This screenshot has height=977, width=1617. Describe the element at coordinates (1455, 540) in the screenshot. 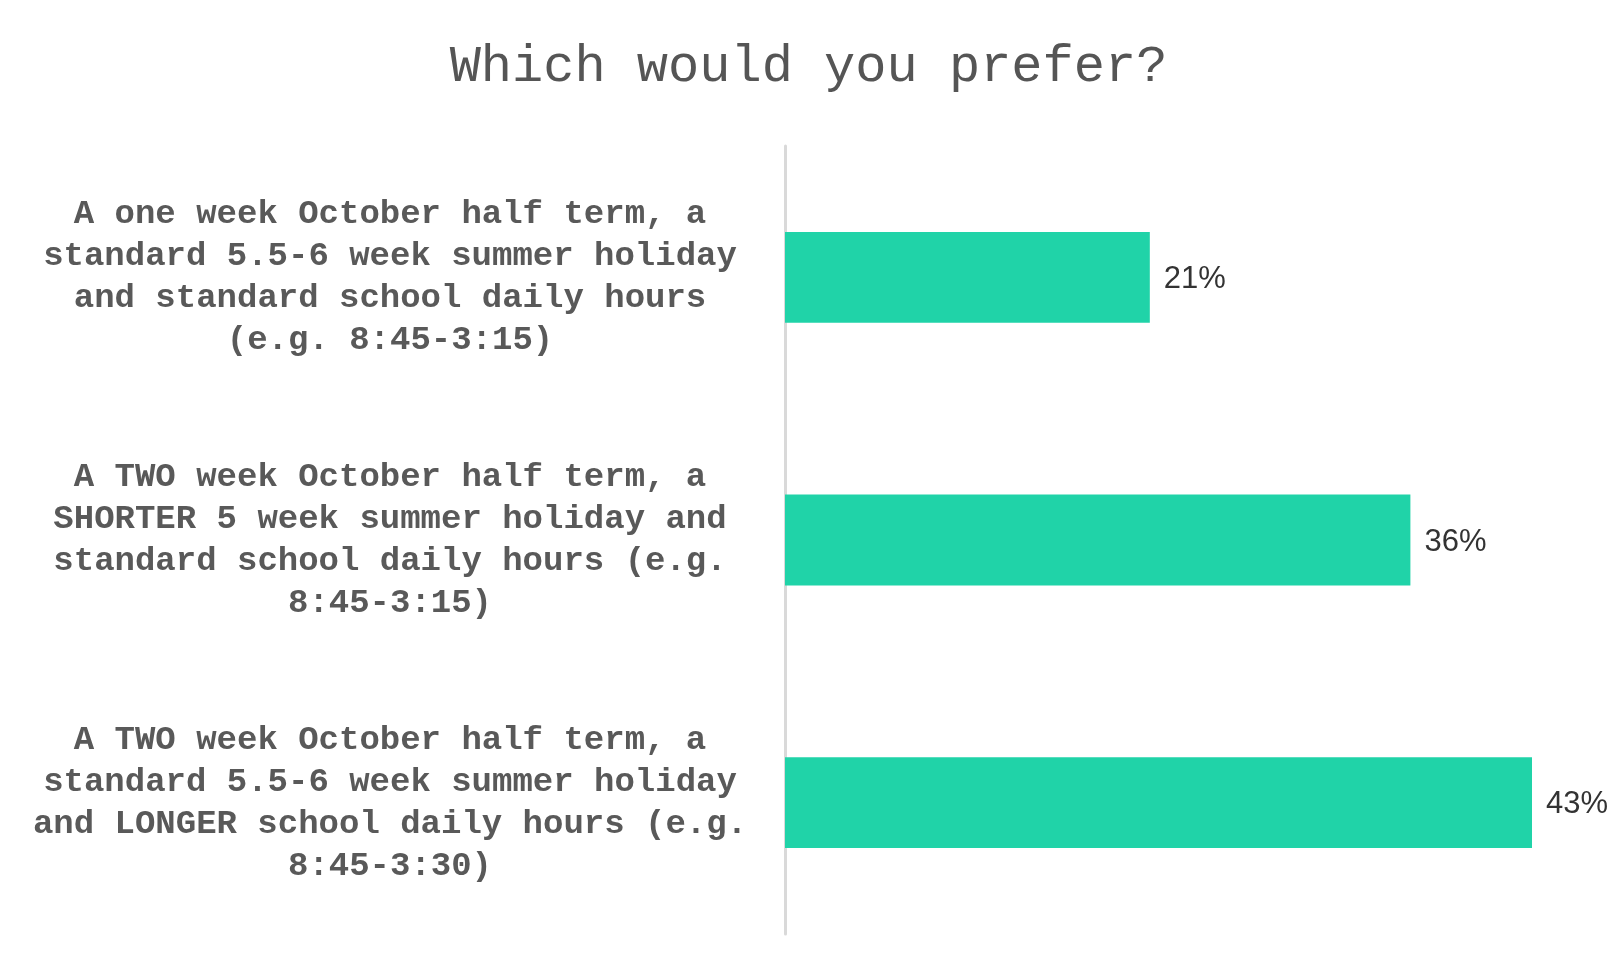

I see `data-label: 36%` at that location.